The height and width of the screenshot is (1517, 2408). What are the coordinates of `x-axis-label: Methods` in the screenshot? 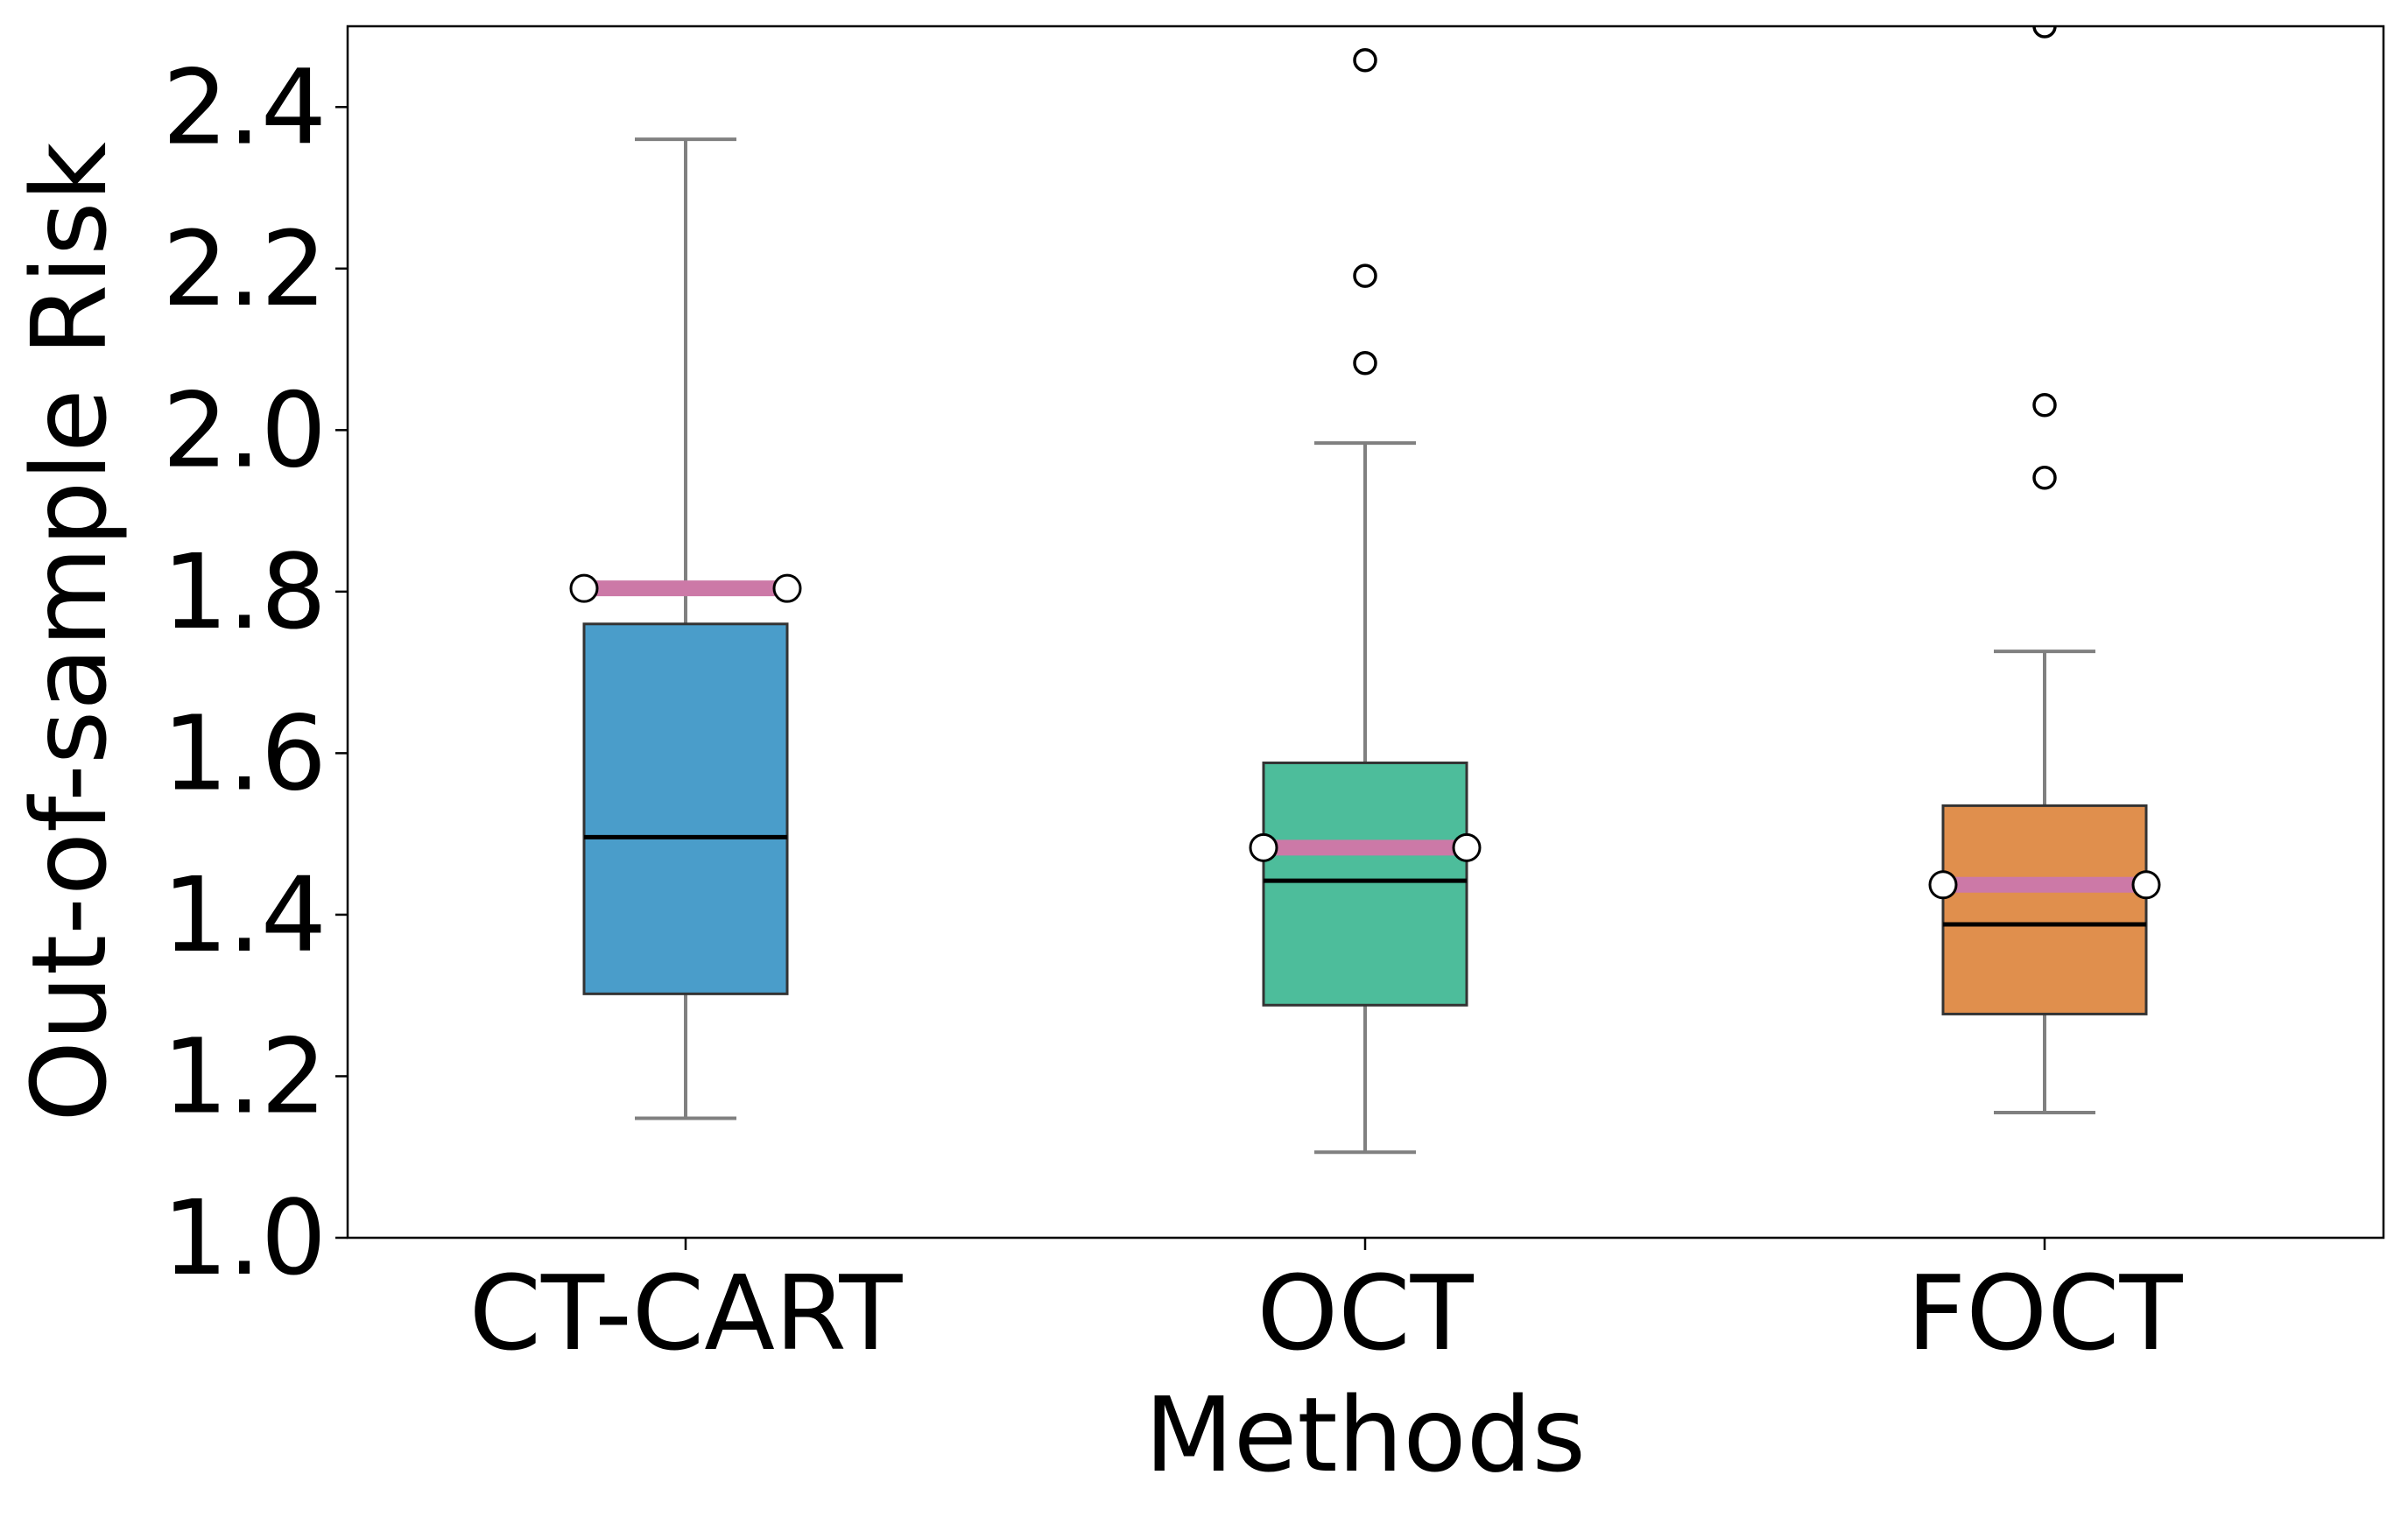 It's located at (1365, 1434).